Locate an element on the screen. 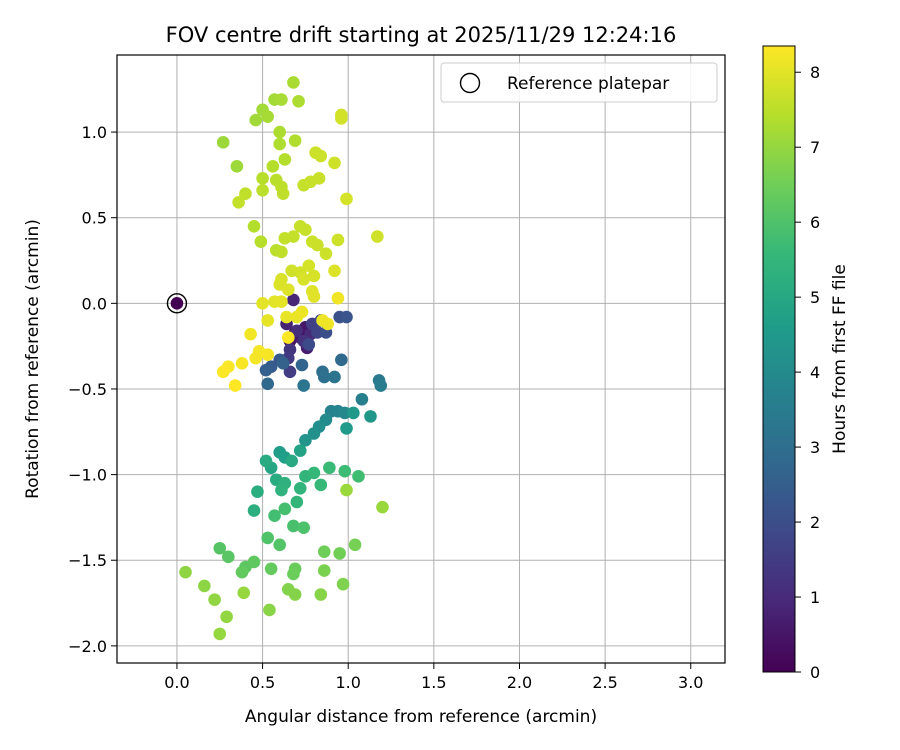 The image size is (900, 750). x-tick-label: 1.0 is located at coordinates (347, 682).